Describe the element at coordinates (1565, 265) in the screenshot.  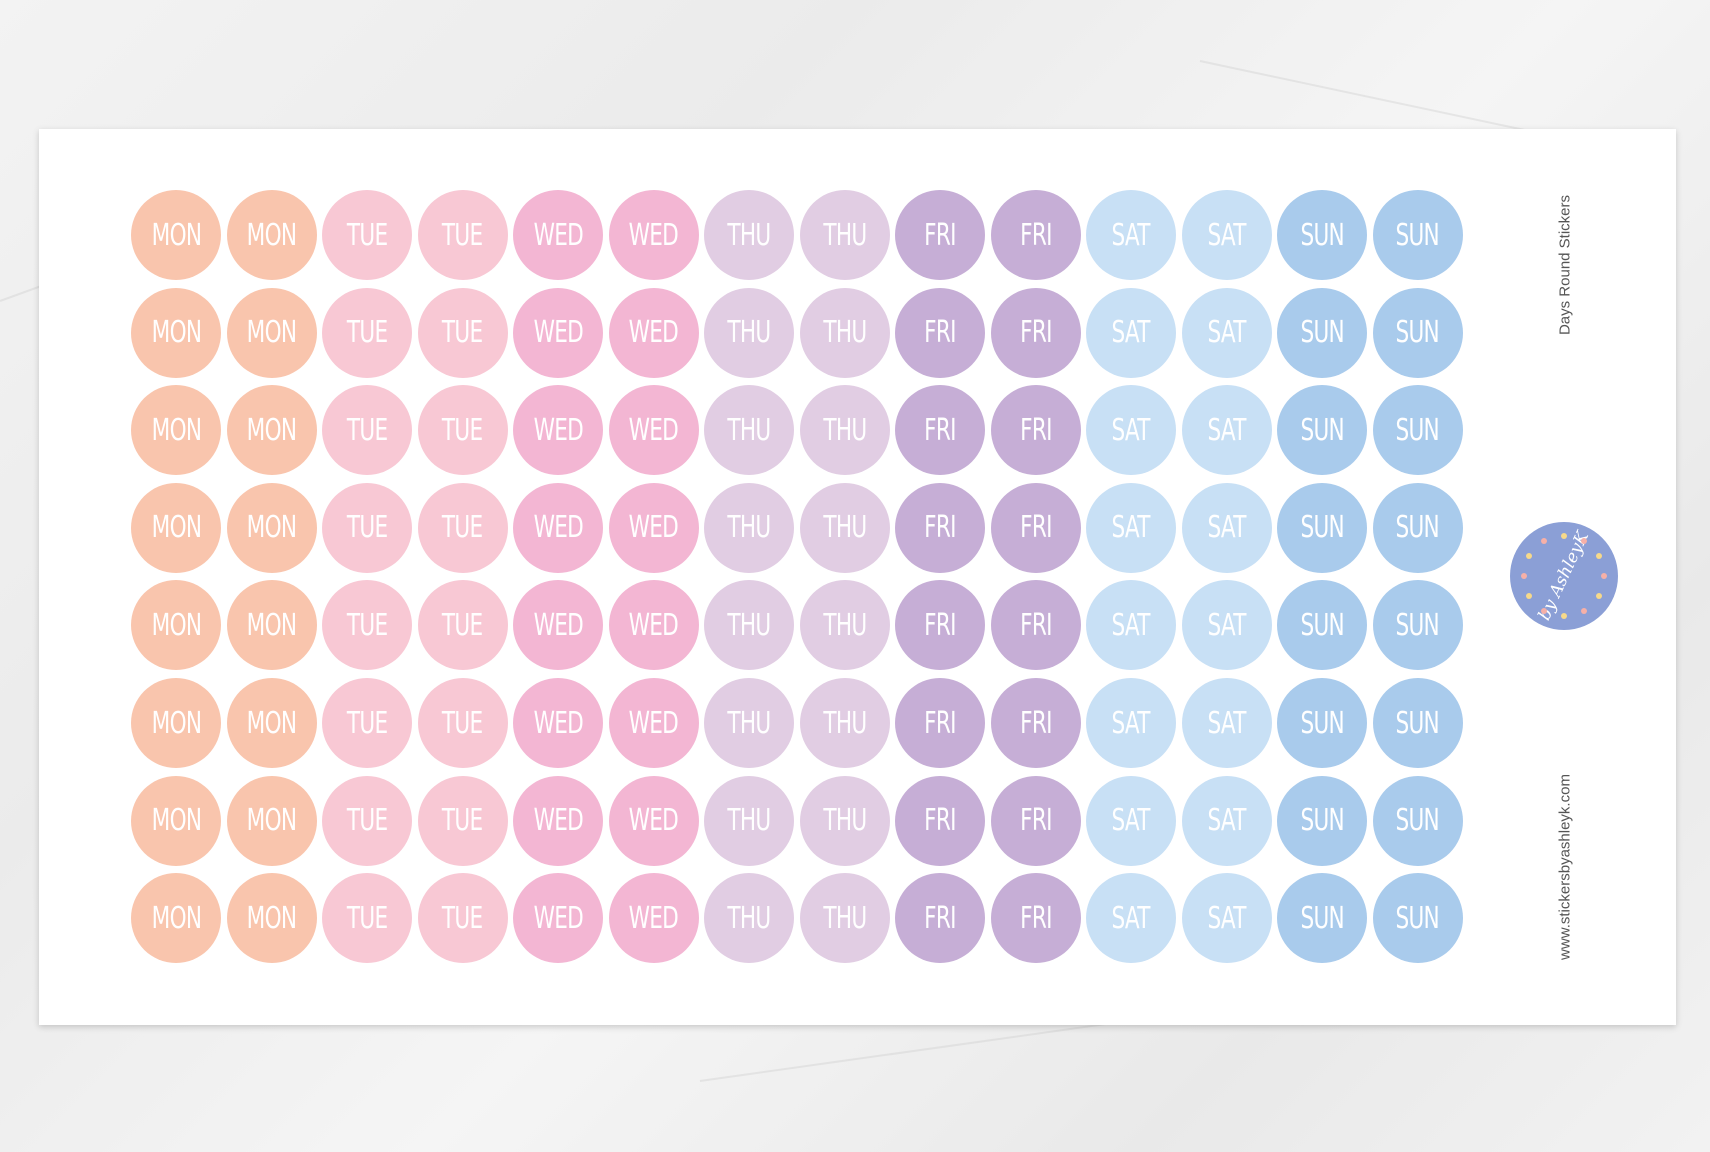
I see `sheet-title: Days Round Stickers` at that location.